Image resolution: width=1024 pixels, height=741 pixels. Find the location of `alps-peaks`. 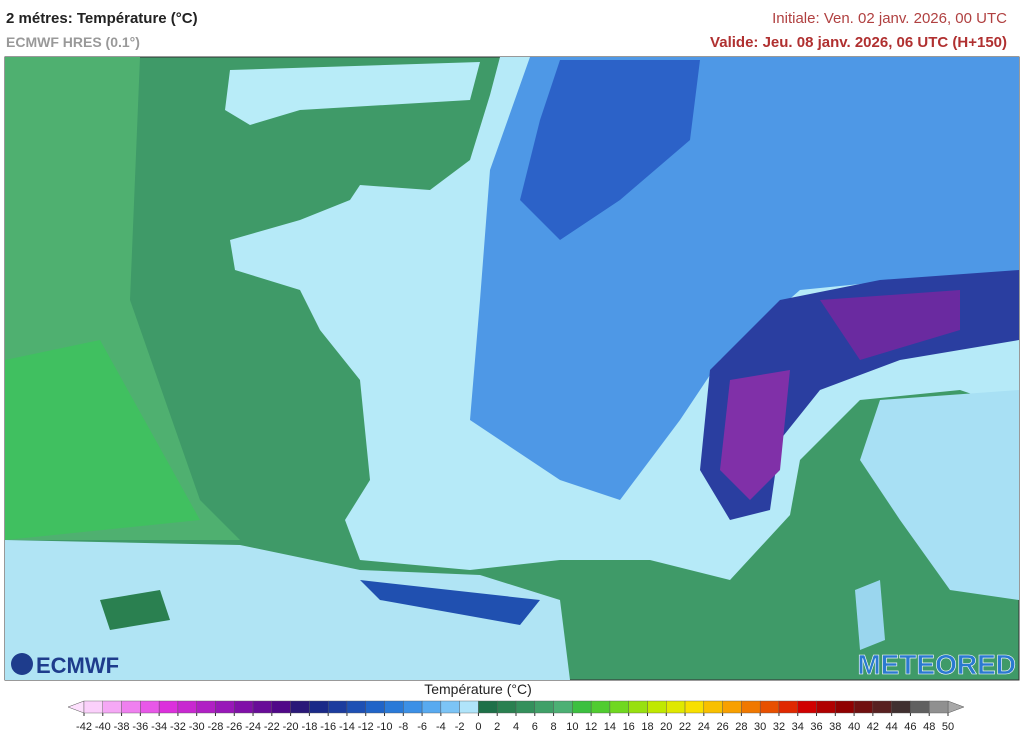

alps-peaks is located at coordinates (755, 435).